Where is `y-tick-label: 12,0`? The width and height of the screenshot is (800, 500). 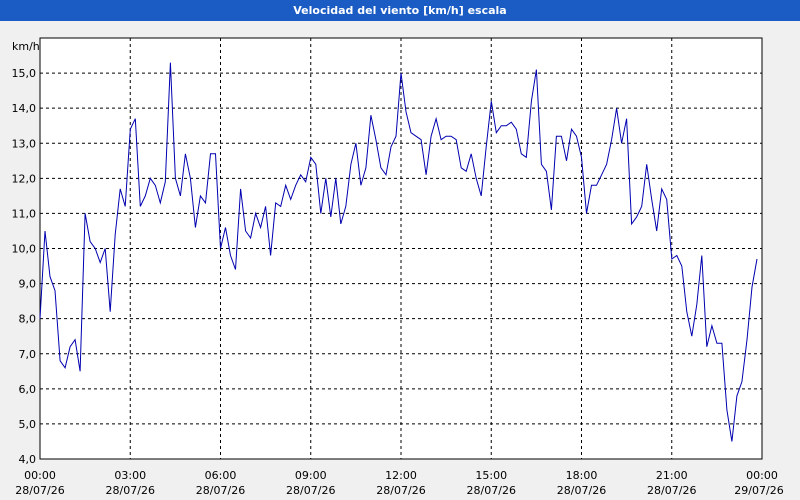
y-tick-label: 12,0 is located at coordinates (24, 178).